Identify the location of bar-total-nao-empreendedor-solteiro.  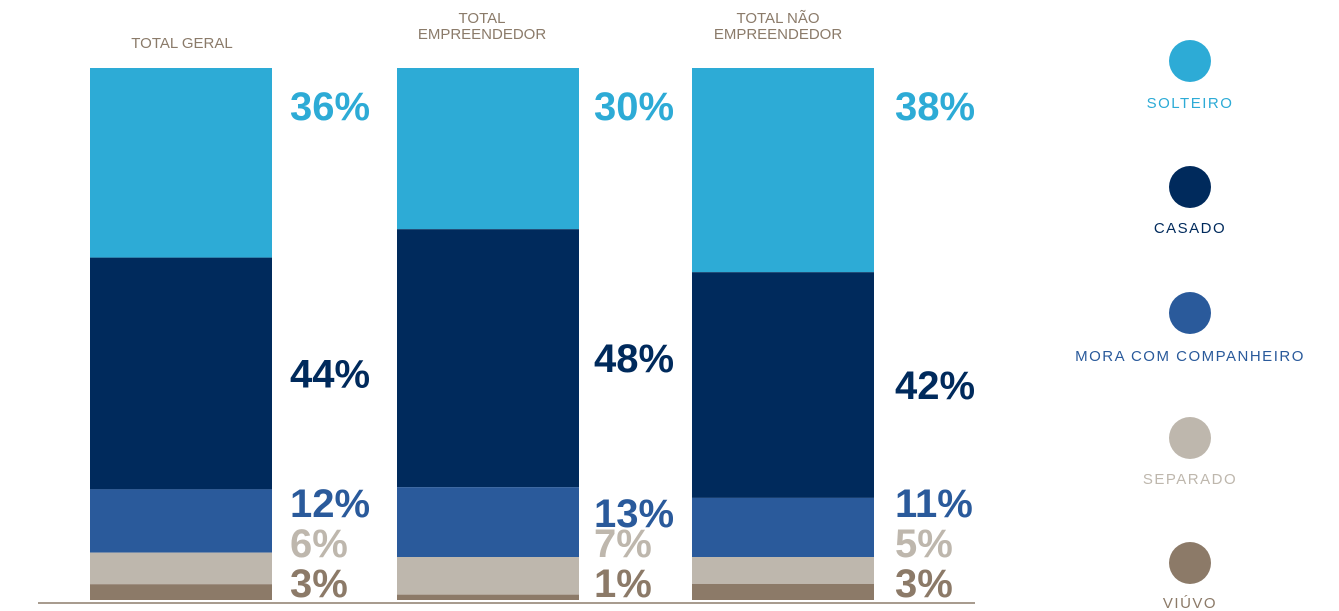
(783, 170).